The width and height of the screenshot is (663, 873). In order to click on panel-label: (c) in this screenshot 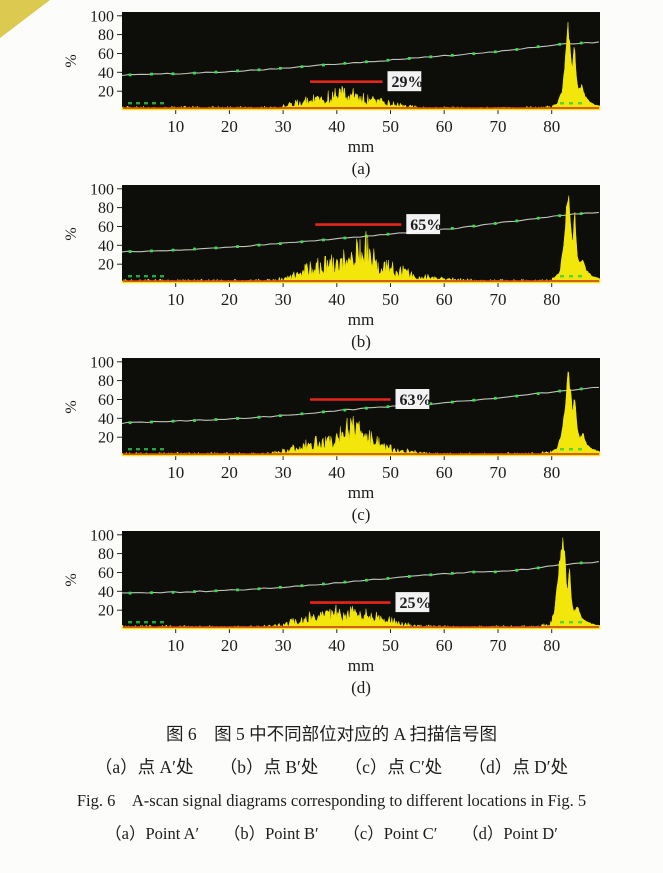, I will do `click(361, 514)`.